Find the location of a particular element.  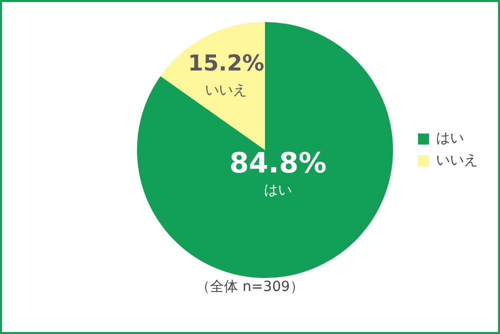

text: （全体 n=309） is located at coordinates (250, 287).